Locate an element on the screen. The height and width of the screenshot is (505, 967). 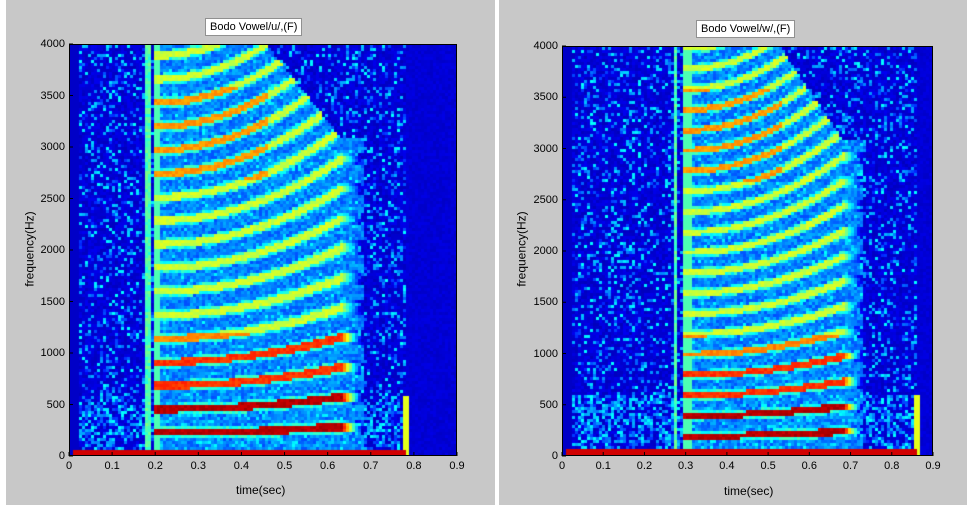
chart-title: Bodo Vowel/w/,(F) is located at coordinates (746, 29).